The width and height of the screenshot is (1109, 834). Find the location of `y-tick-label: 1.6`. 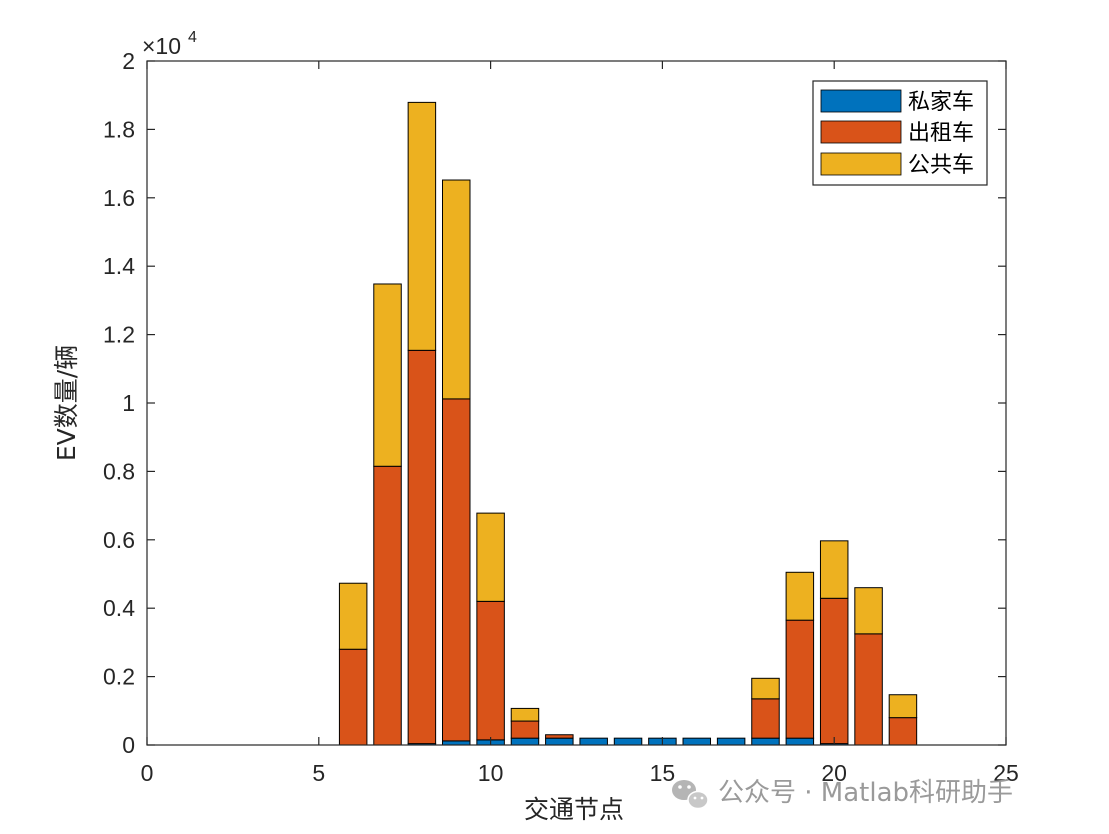

y-tick-label: 1.6 is located at coordinates (119, 198).